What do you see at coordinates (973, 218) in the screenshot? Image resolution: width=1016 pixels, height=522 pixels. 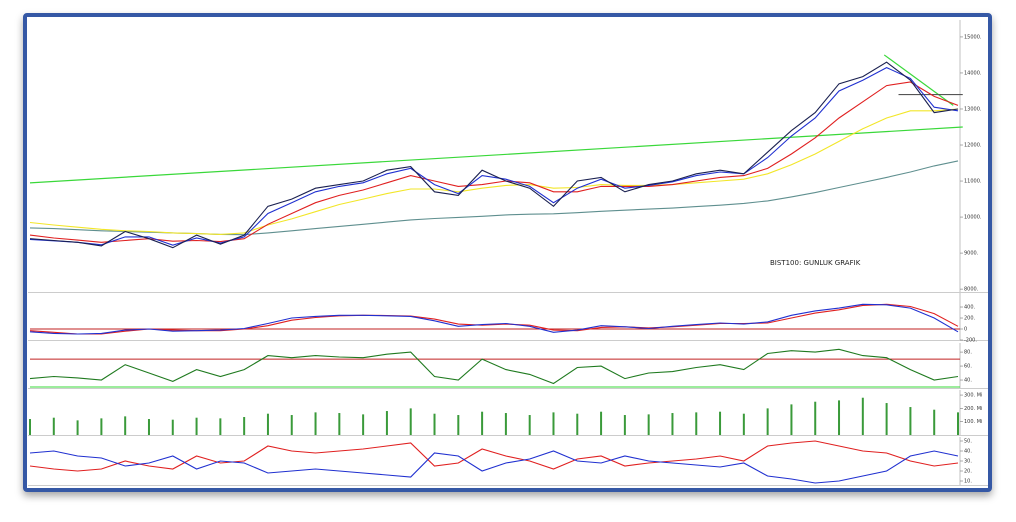 I see `y-tick-label: 10000.` at bounding box center [973, 218].